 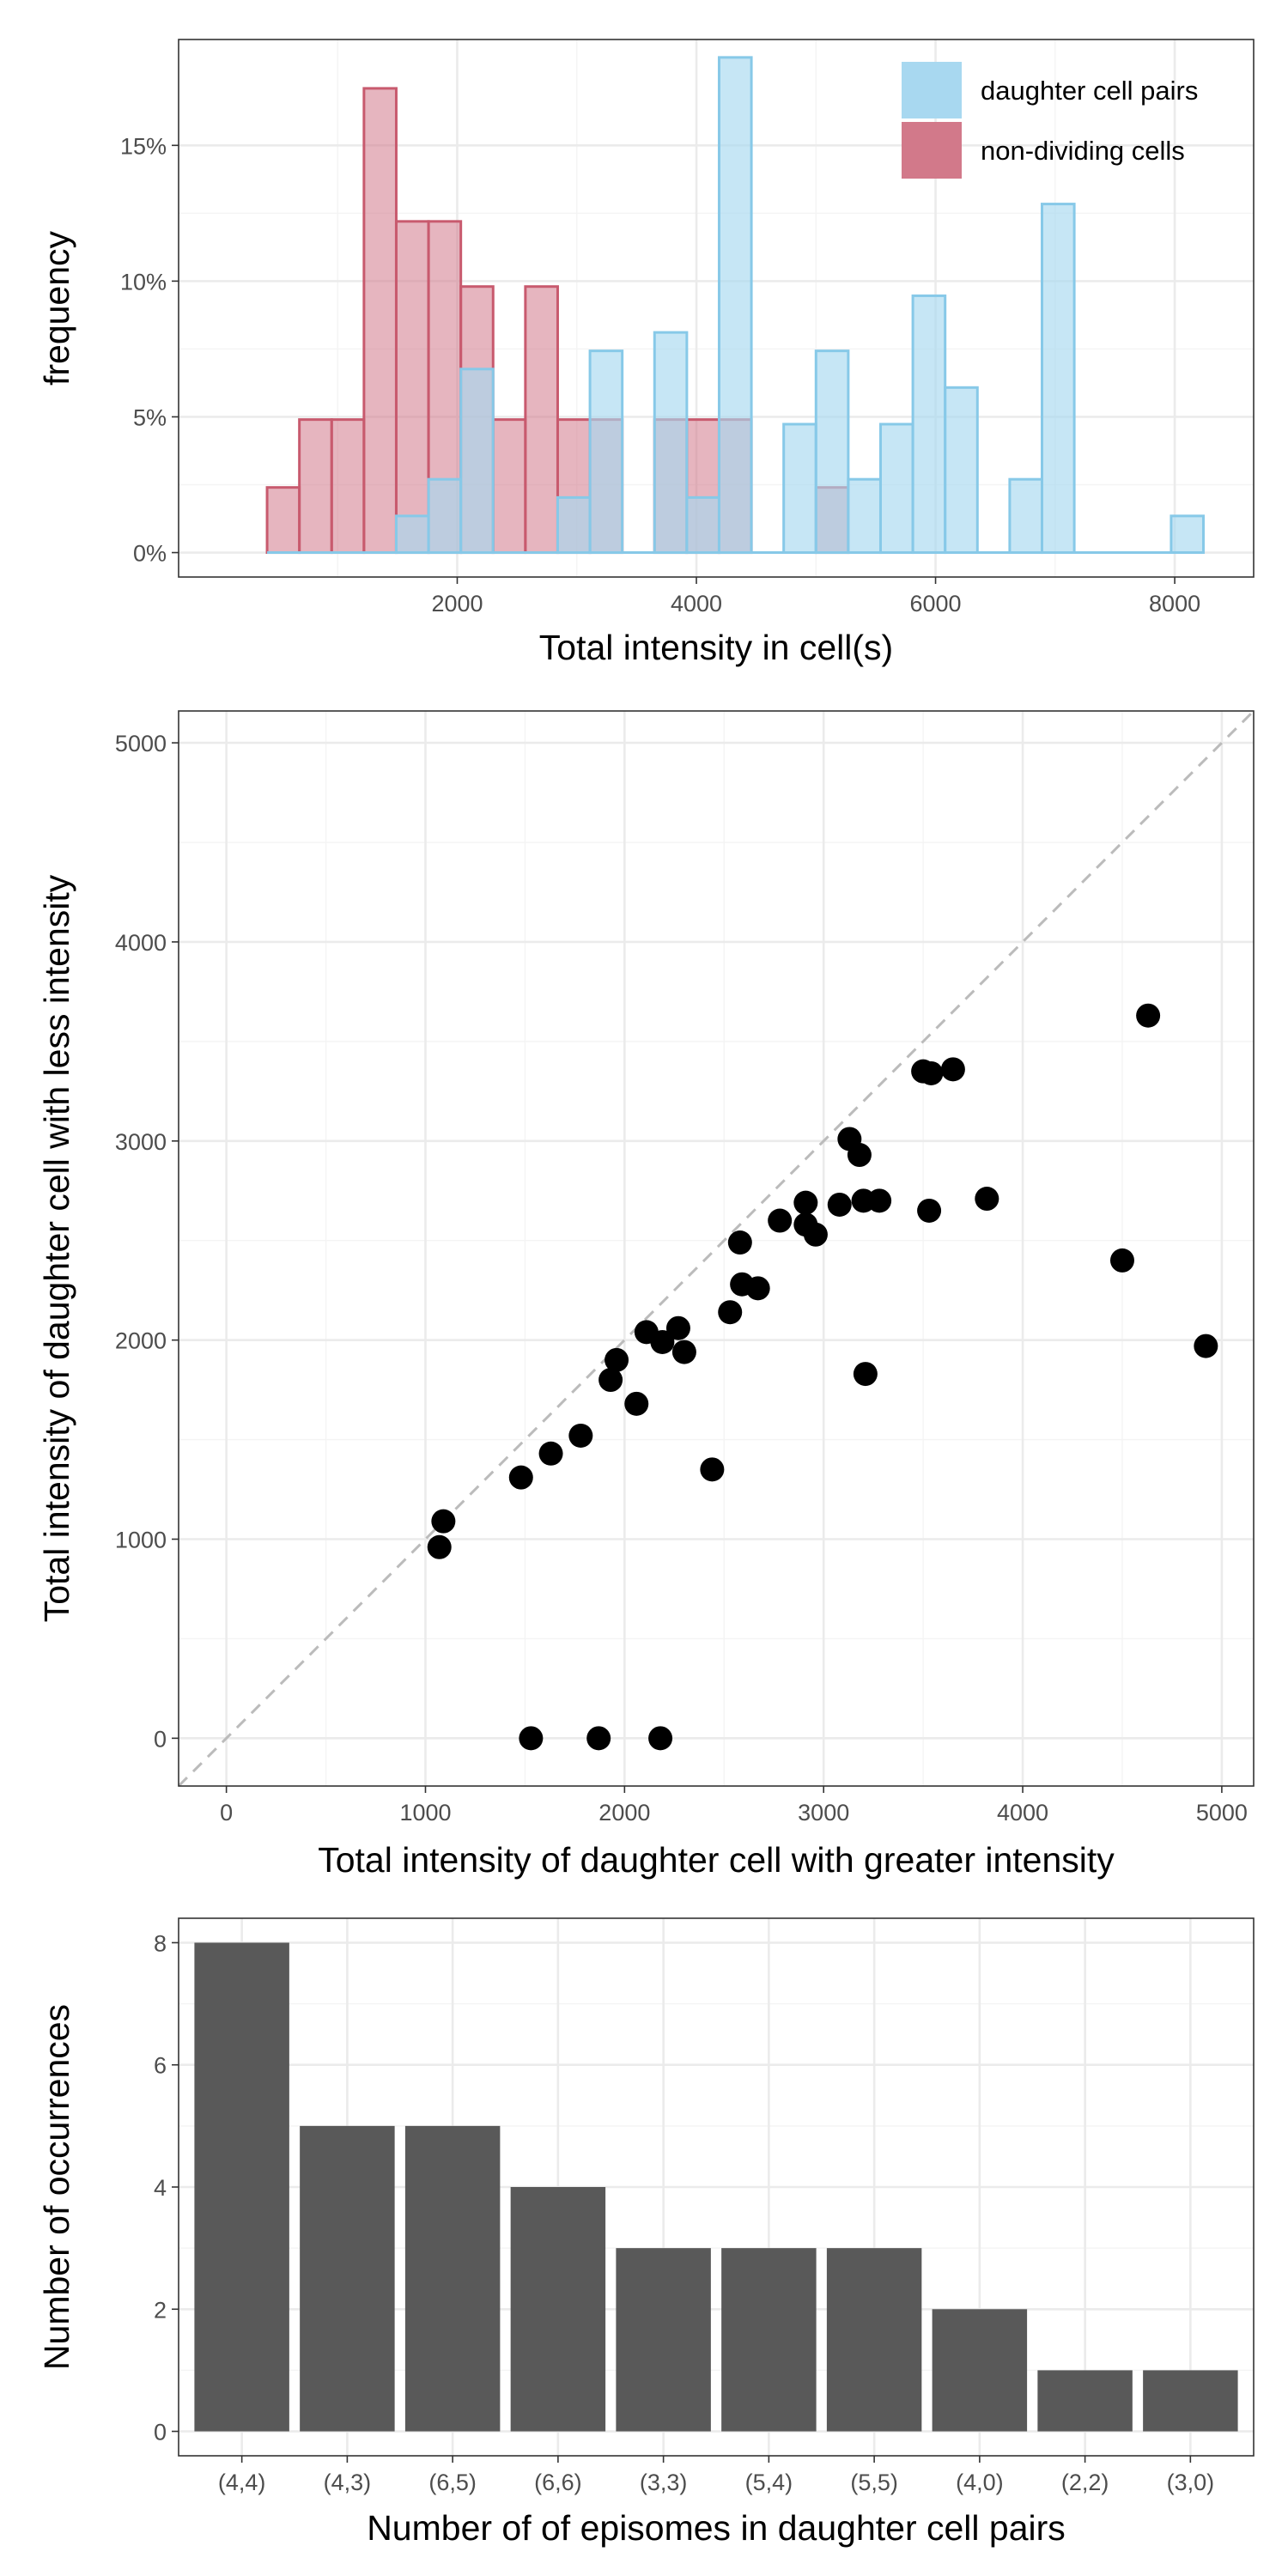 What do you see at coordinates (227, 1813) in the screenshot?
I see `scatter-x-tick-label: 0` at bounding box center [227, 1813].